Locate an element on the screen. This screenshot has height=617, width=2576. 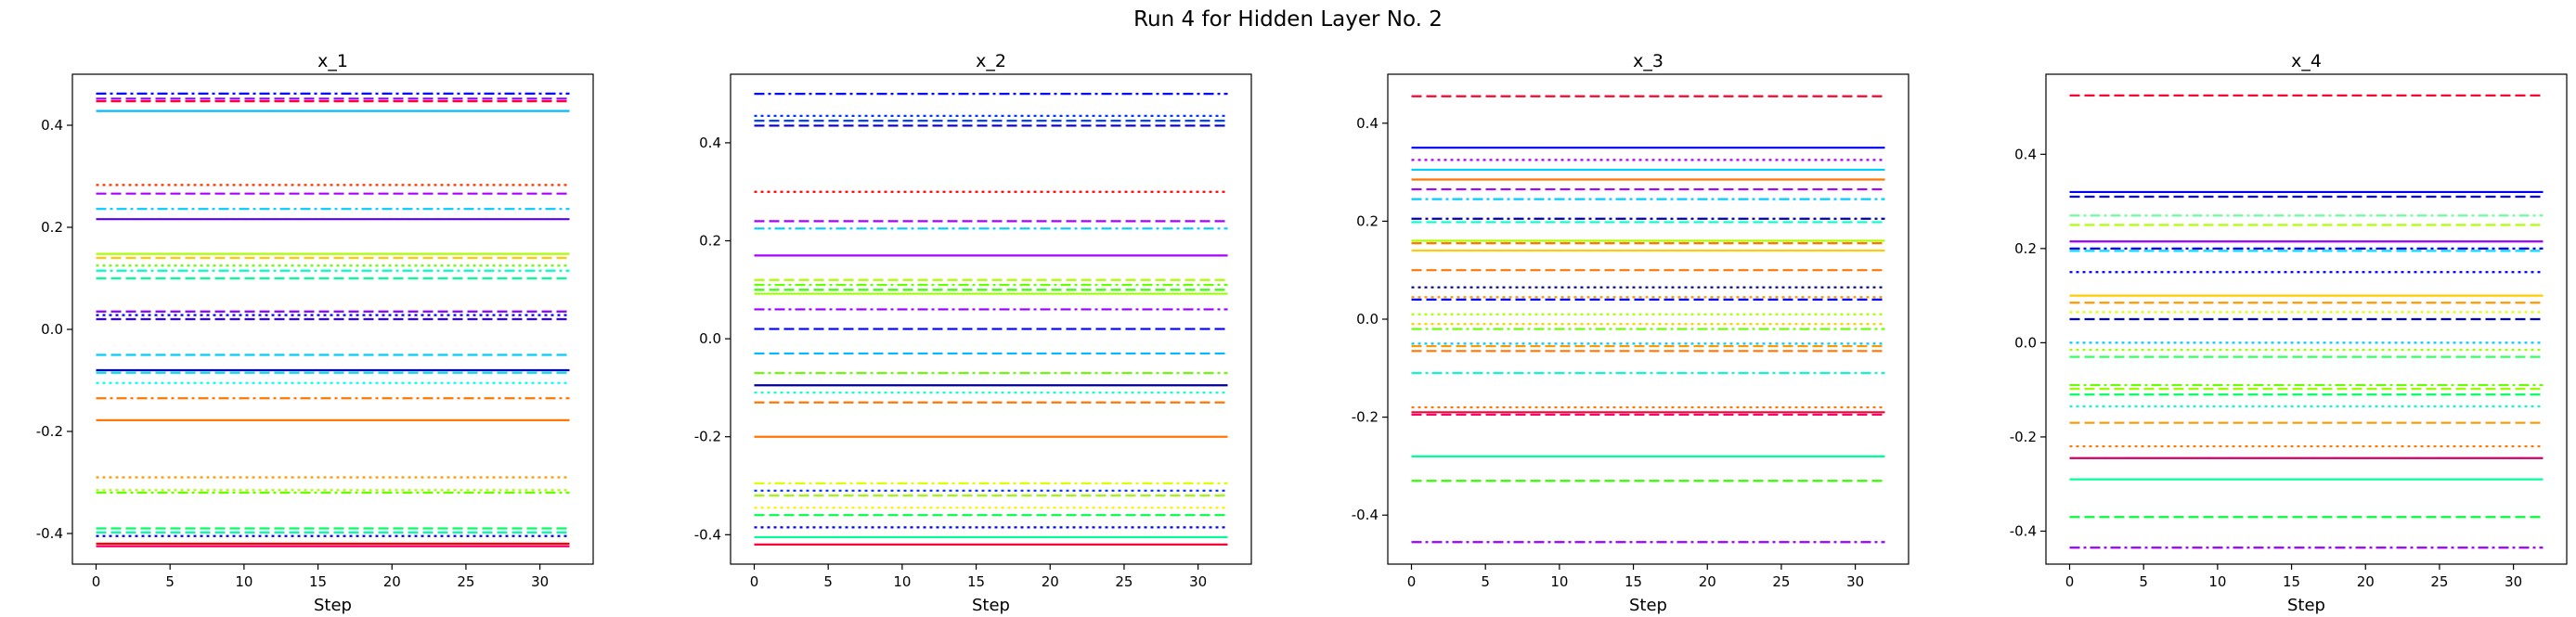
subplot-title: x_1 is located at coordinates (332, 61).